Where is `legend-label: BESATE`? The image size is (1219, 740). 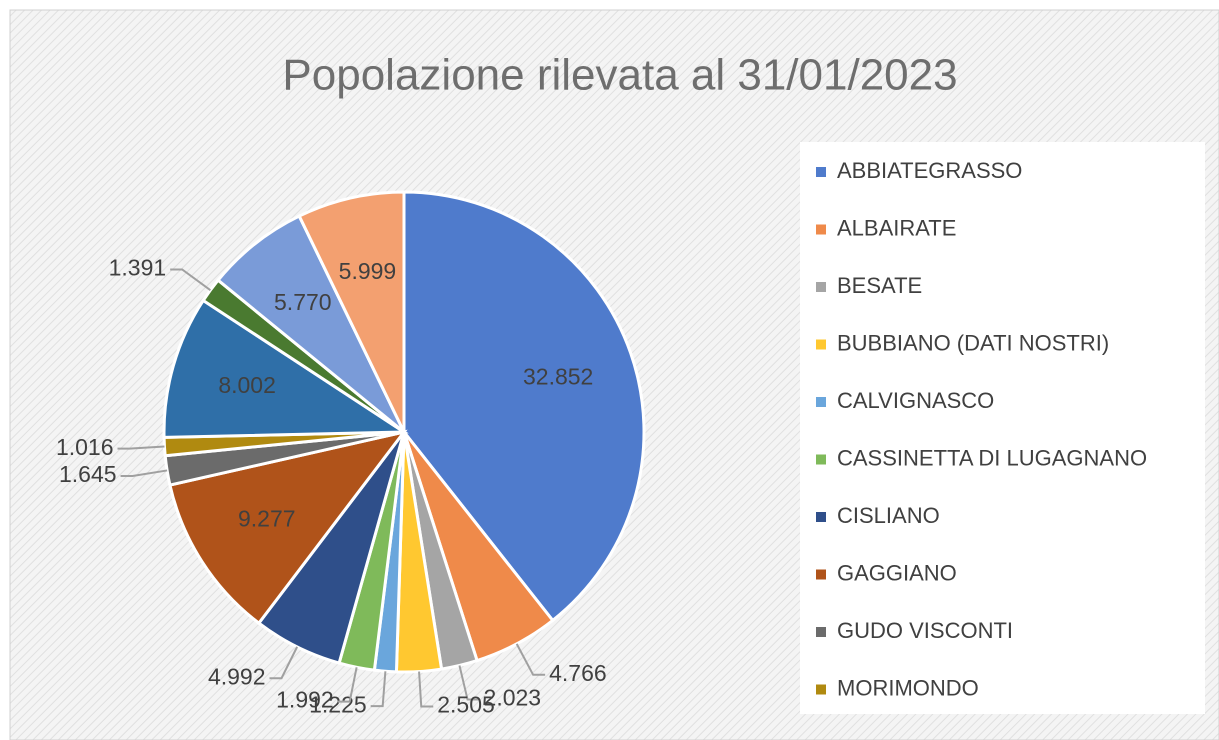
legend-label: BESATE is located at coordinates (879, 285).